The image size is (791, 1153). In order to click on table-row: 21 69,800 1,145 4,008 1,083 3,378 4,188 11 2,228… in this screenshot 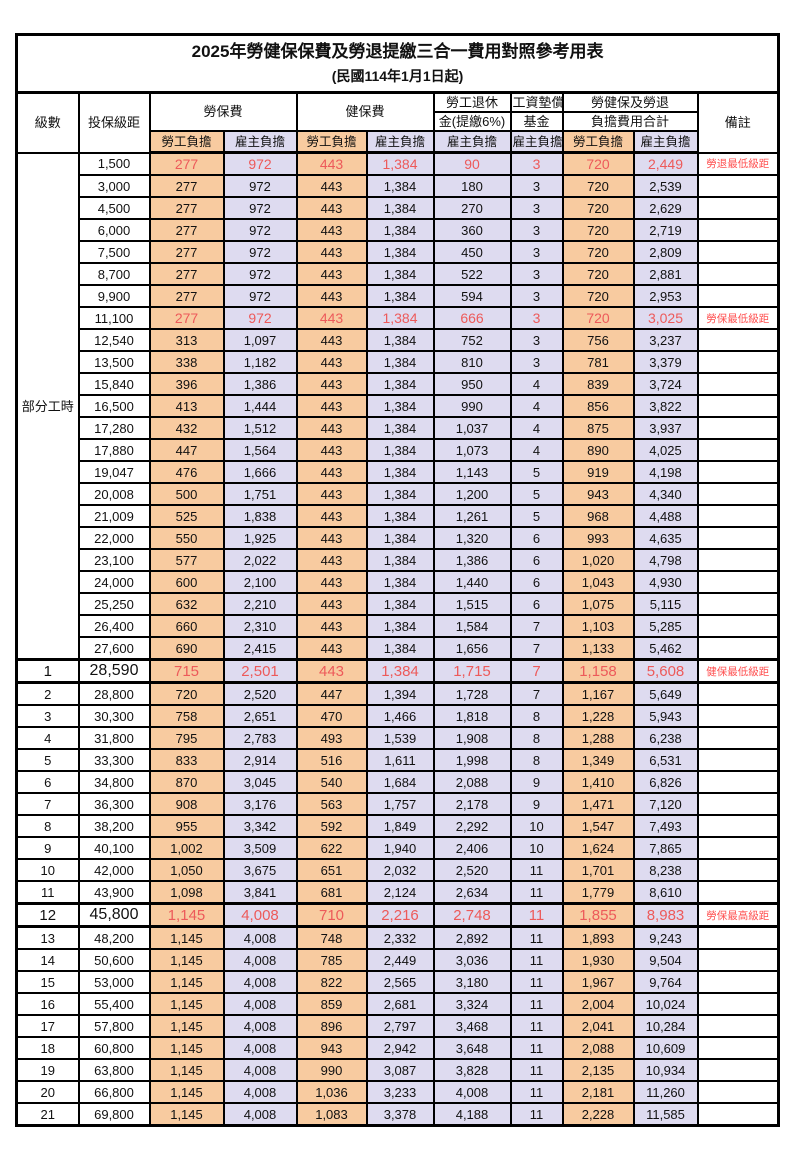, I will do `click(397, 1114)`.